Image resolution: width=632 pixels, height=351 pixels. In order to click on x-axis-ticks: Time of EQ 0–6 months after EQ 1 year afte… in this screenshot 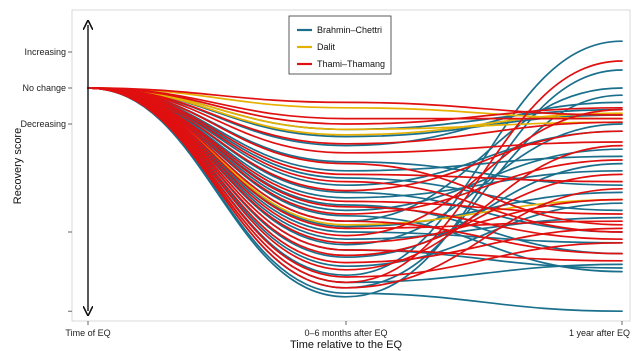, I will do `click(347, 329)`.